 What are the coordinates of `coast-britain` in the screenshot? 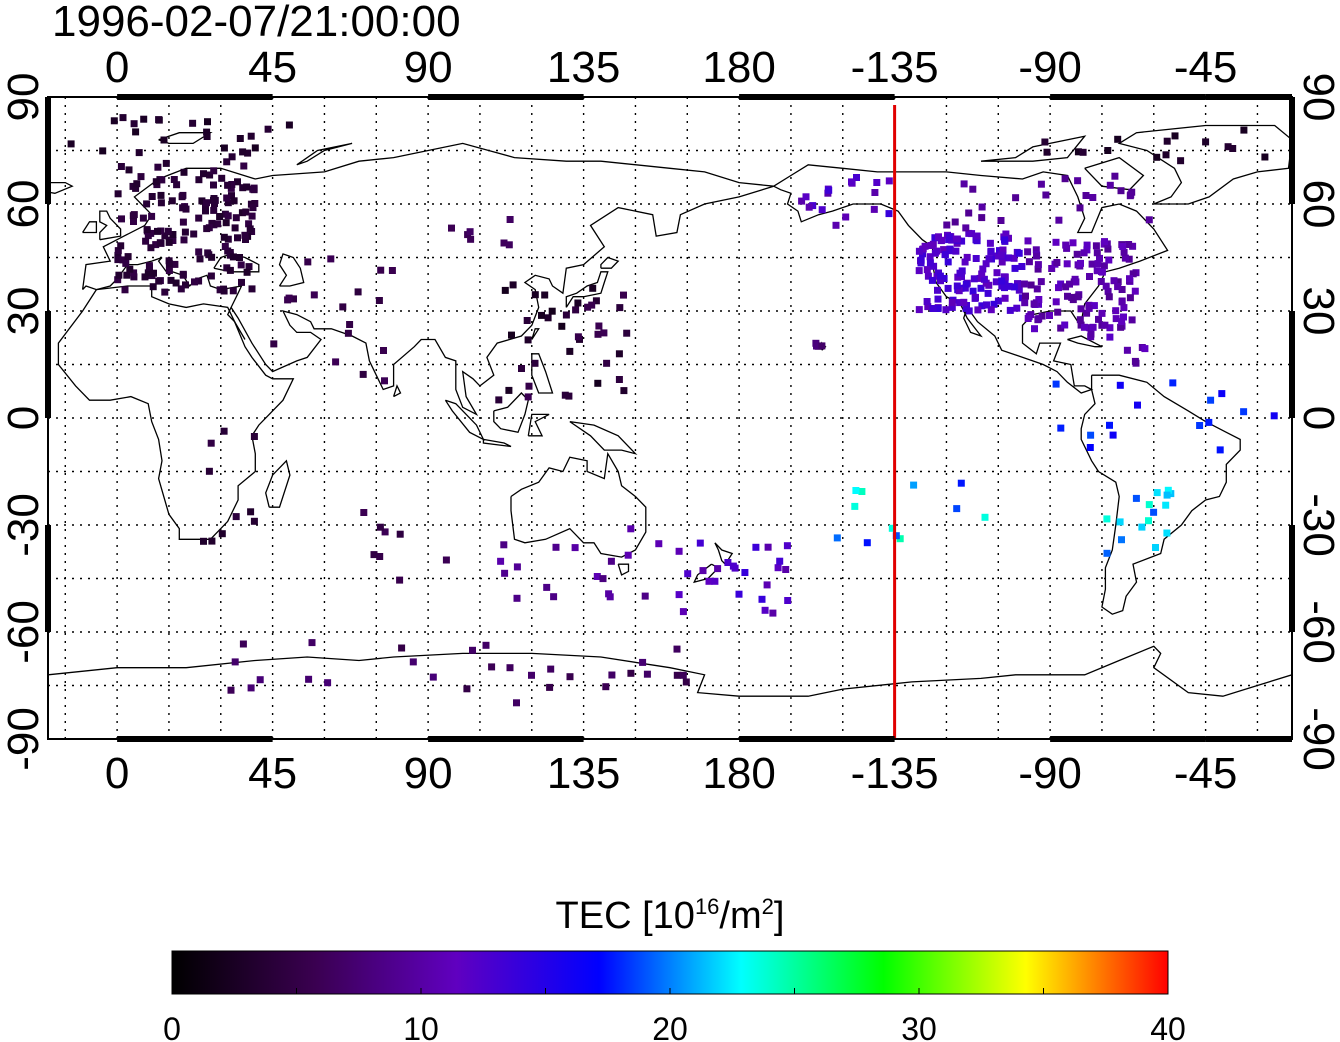 It's located at (110, 225).